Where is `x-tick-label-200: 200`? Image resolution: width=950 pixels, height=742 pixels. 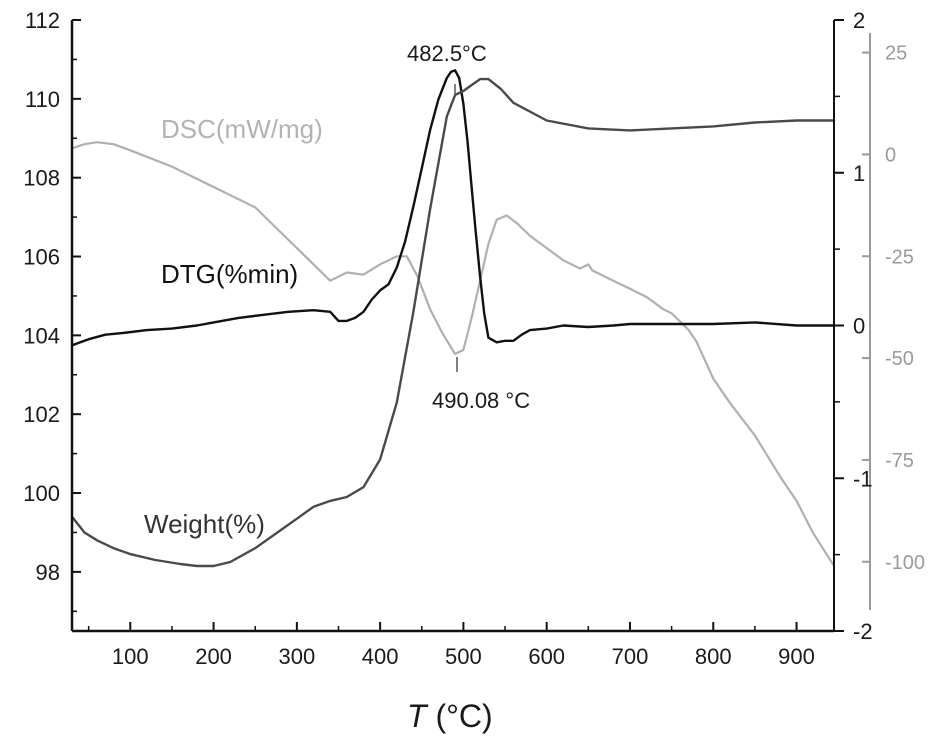
x-tick-label-200: 200 is located at coordinates (213, 656).